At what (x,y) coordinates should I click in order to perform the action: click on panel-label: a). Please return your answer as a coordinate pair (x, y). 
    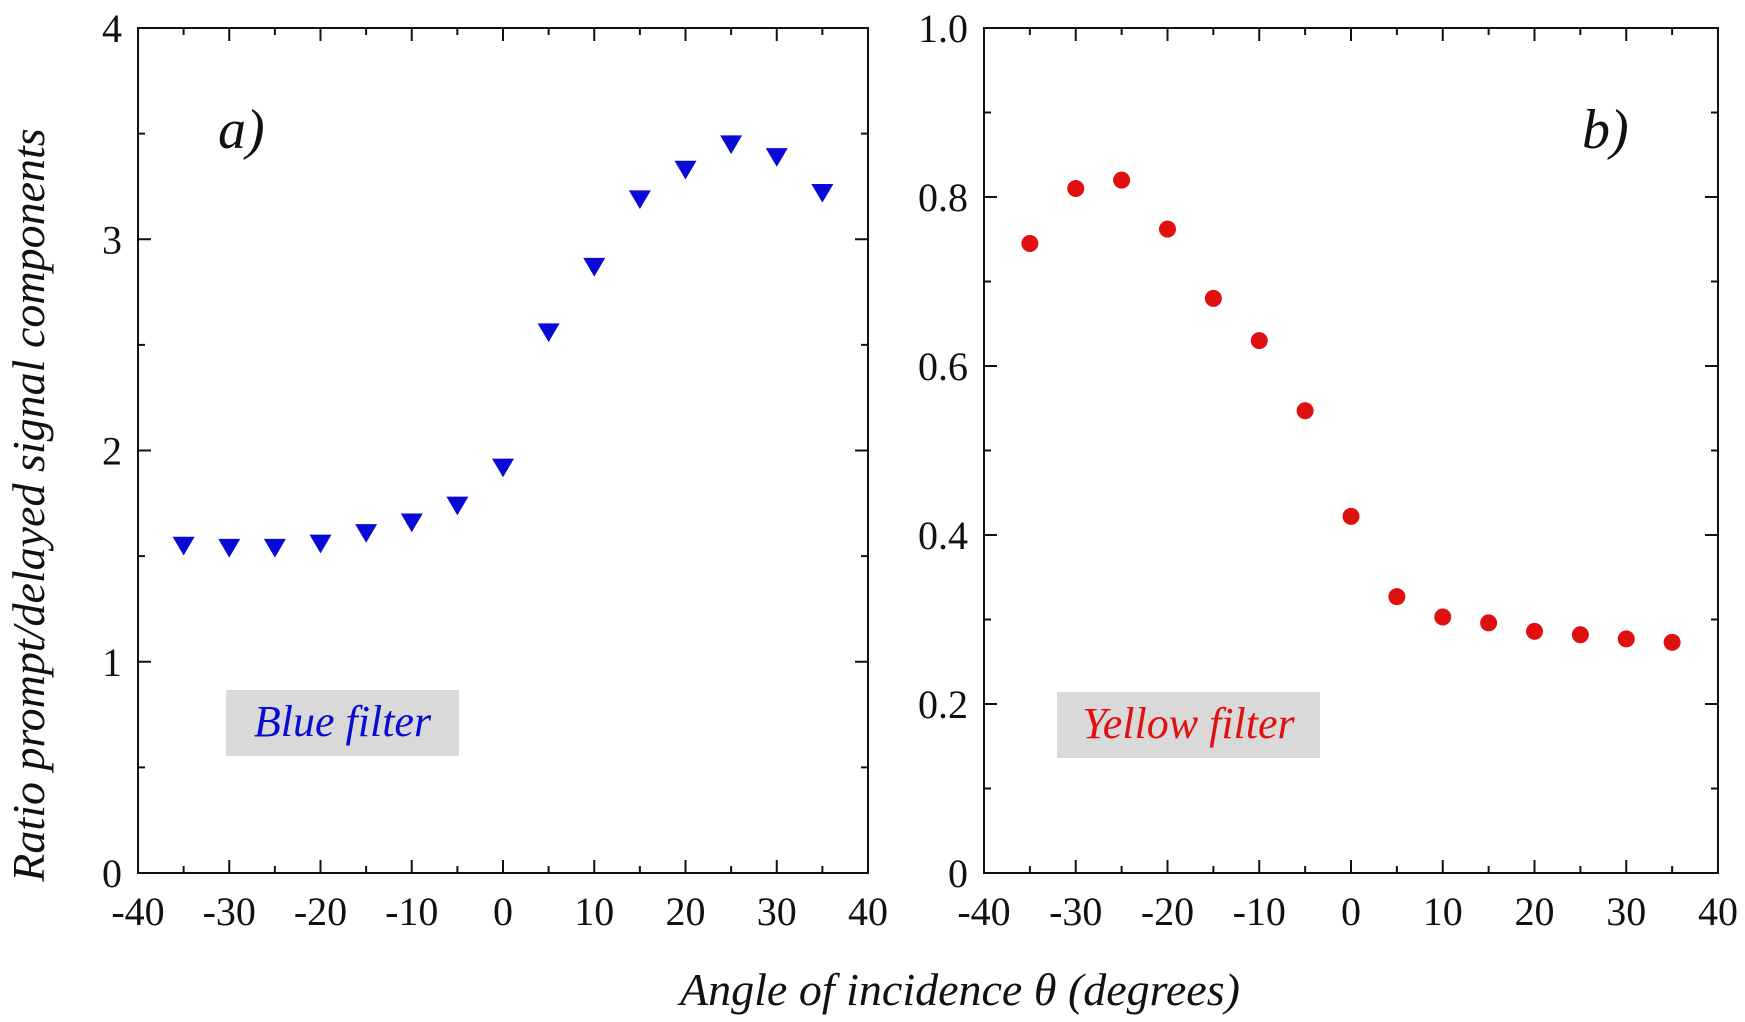
    Looking at the image, I should click on (241, 130).